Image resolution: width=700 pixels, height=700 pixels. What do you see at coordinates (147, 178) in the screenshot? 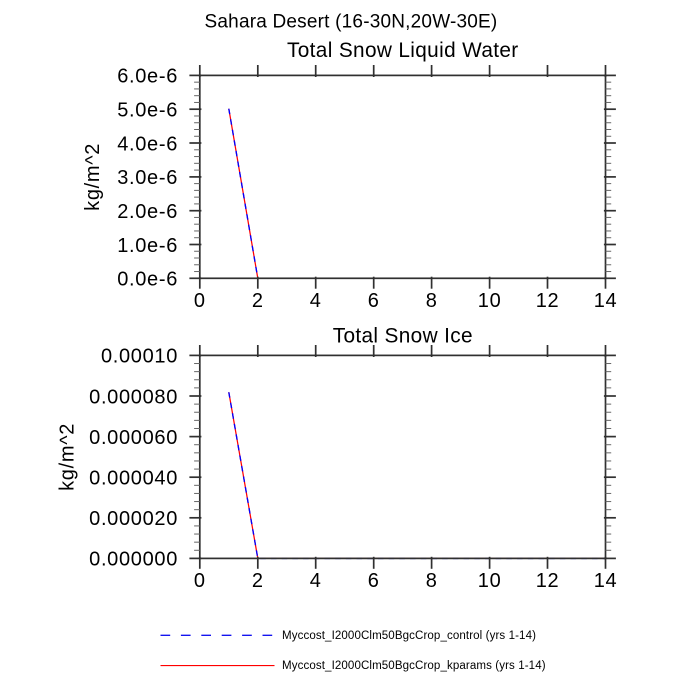
I see `svg-text: 3.0e-6` at bounding box center [147, 178].